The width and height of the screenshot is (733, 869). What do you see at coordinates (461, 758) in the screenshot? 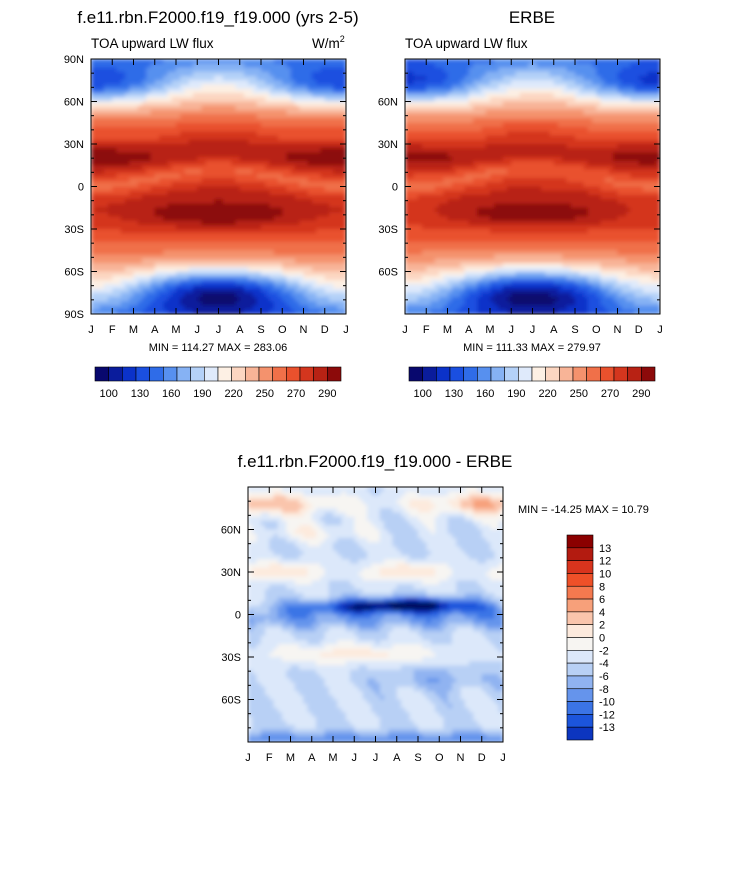
I see `difference-x-tick-label: N` at bounding box center [461, 758].